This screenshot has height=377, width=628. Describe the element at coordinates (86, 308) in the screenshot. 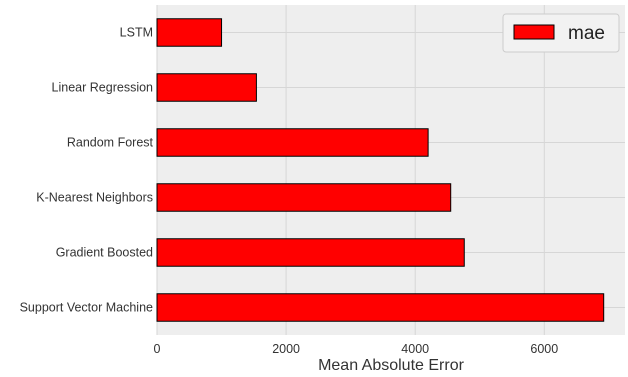

I see `category-label: Support Vector Machine` at that location.